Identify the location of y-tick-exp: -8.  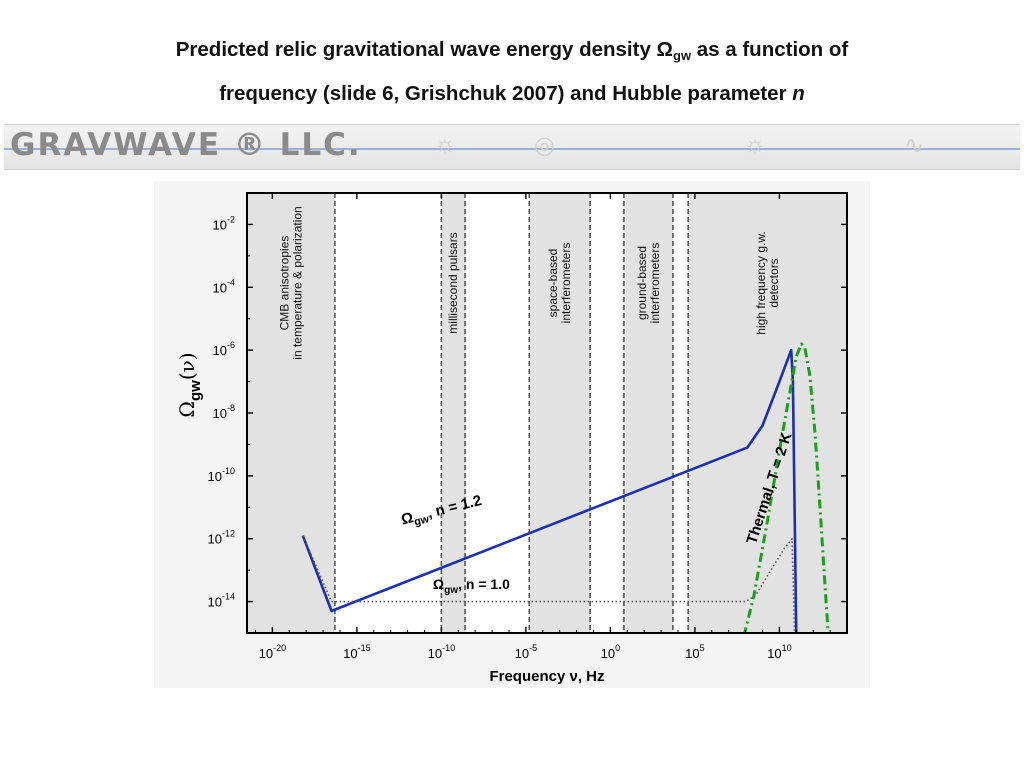
(231, 408).